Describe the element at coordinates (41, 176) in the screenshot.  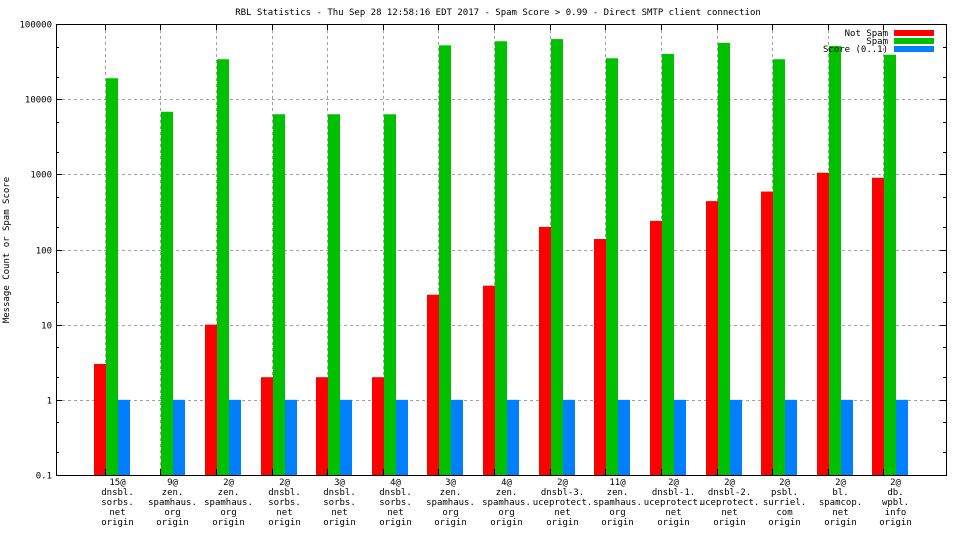
I see `y-tick-label: 1000` at that location.